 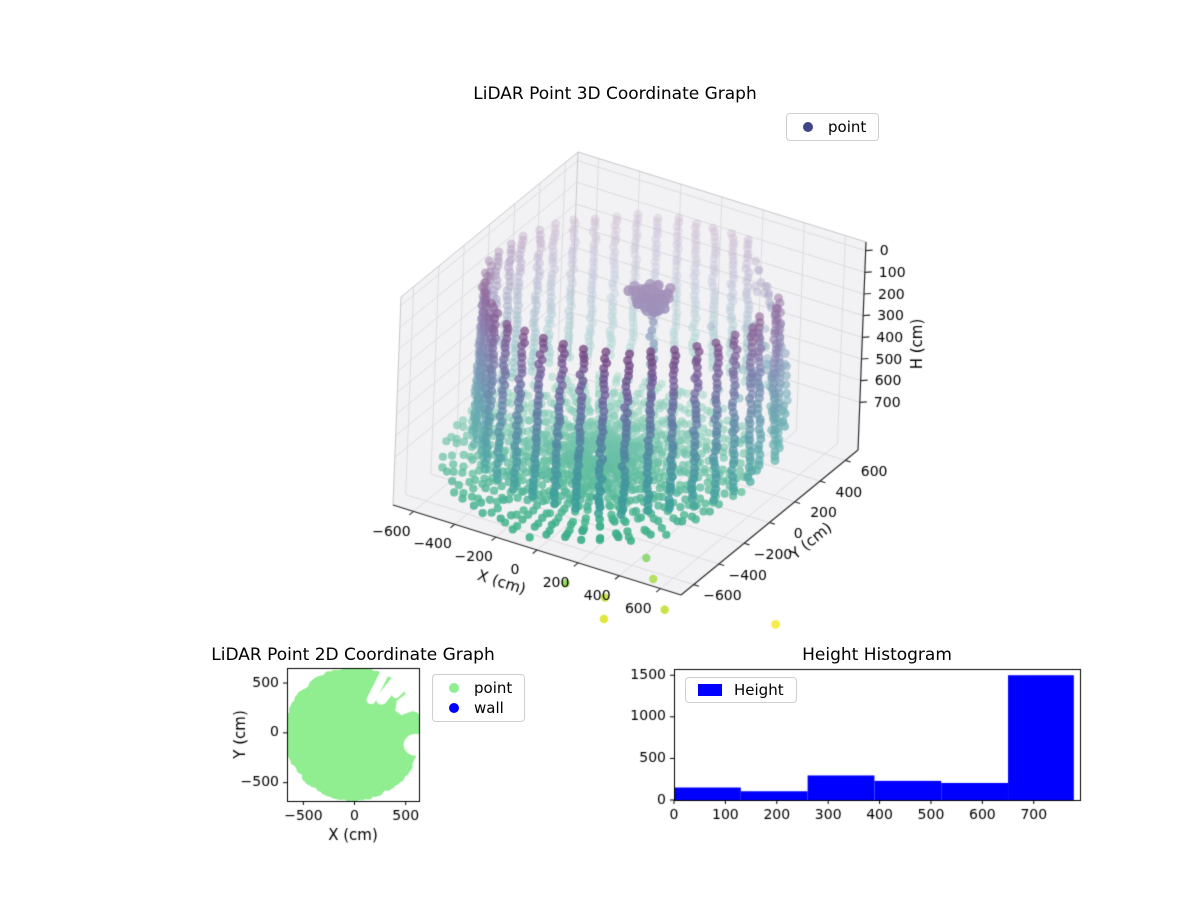 I want to click on height-swatch-icon, so click(x=710, y=690).